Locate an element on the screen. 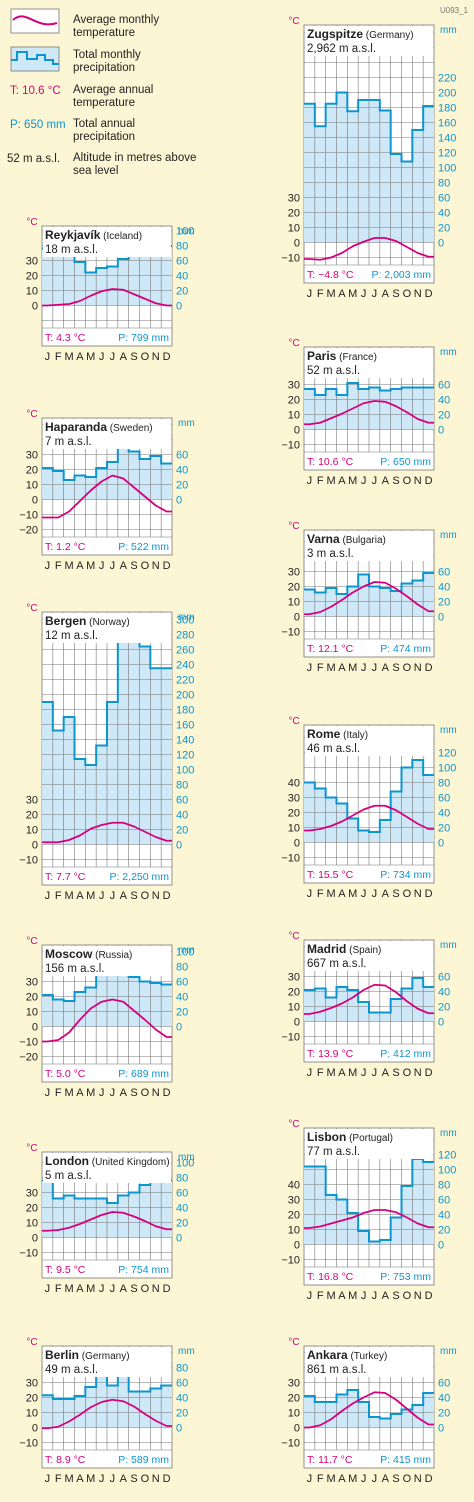  altitude: 46 m a.s.l. is located at coordinates (333, 749).